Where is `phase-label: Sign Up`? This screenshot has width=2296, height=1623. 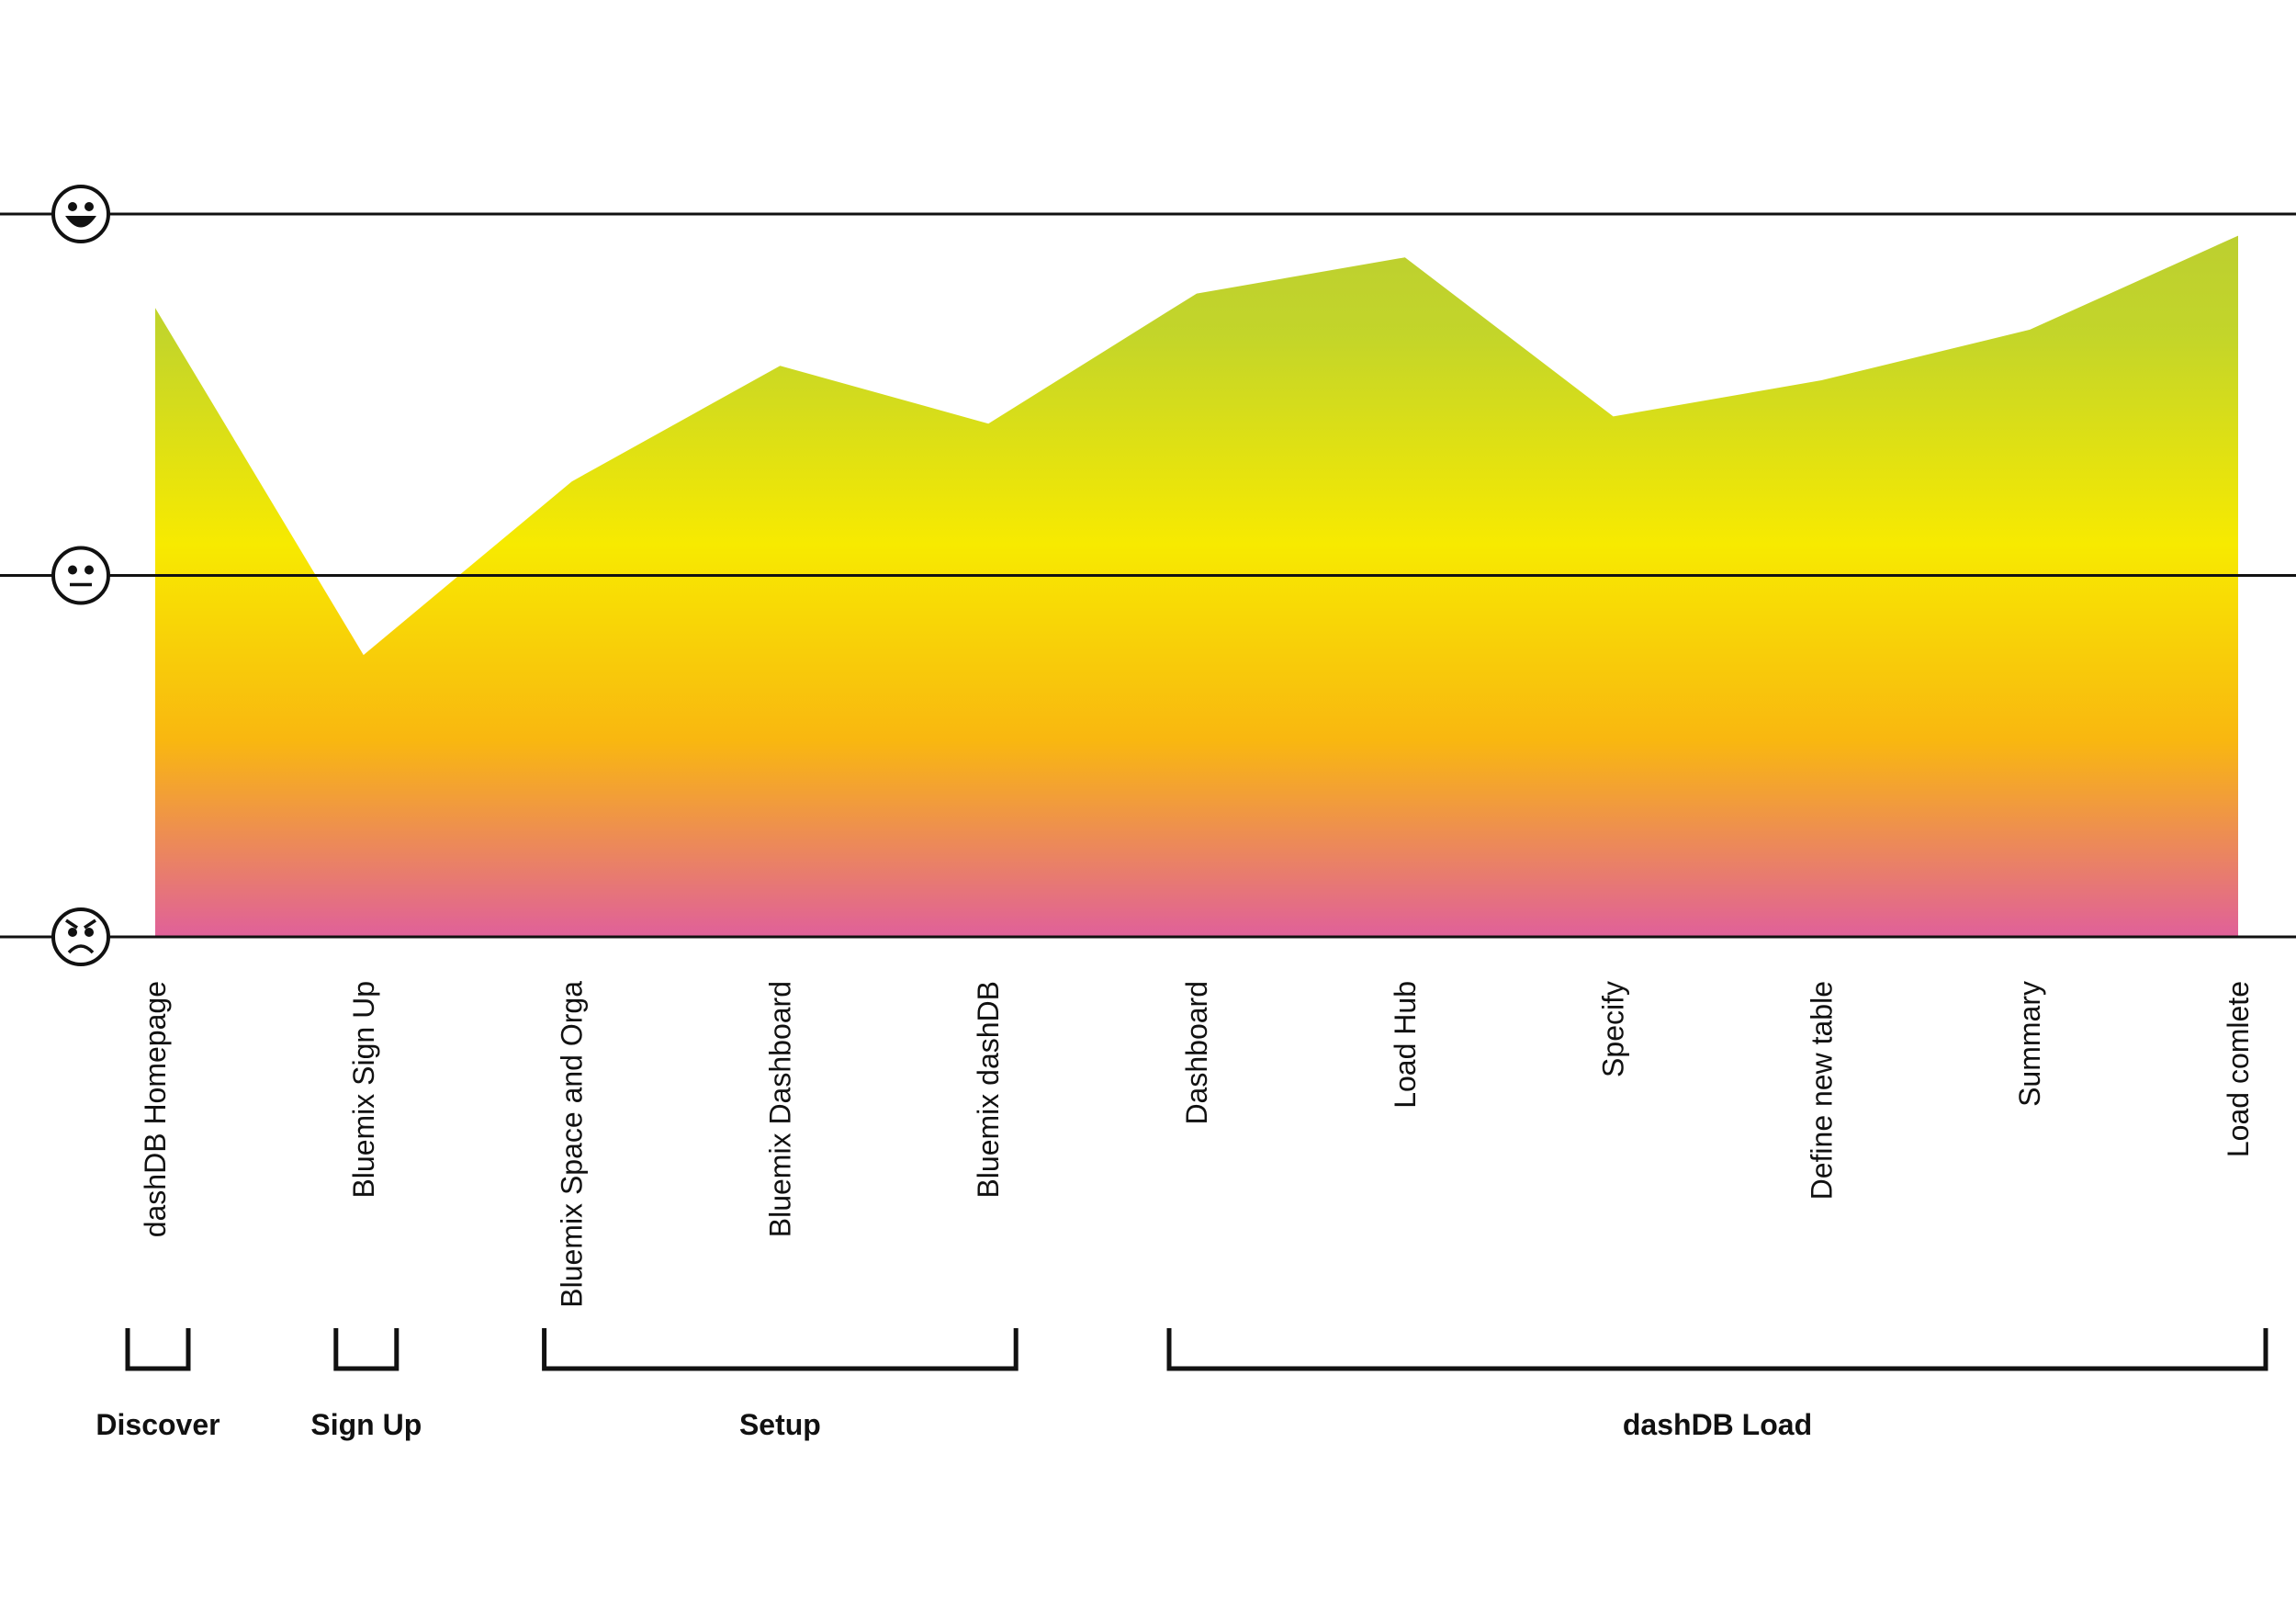
phase-label: Sign Up is located at coordinates (366, 1424).